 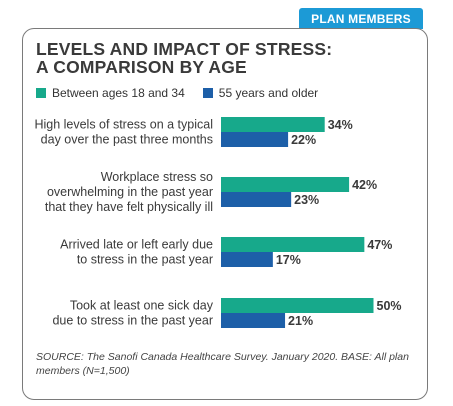 What do you see at coordinates (142, 306) in the screenshot?
I see `category-label-4-line-1: Took at least one sick day` at bounding box center [142, 306].